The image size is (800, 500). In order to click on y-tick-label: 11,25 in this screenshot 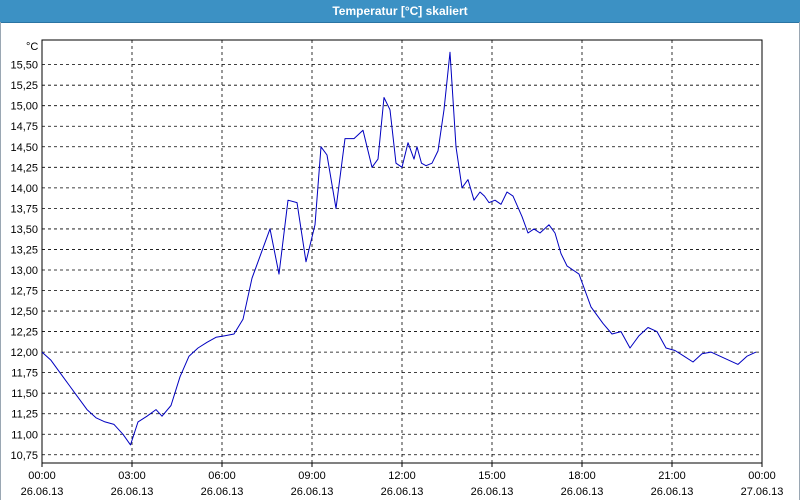, I will do `click(24, 415)`.